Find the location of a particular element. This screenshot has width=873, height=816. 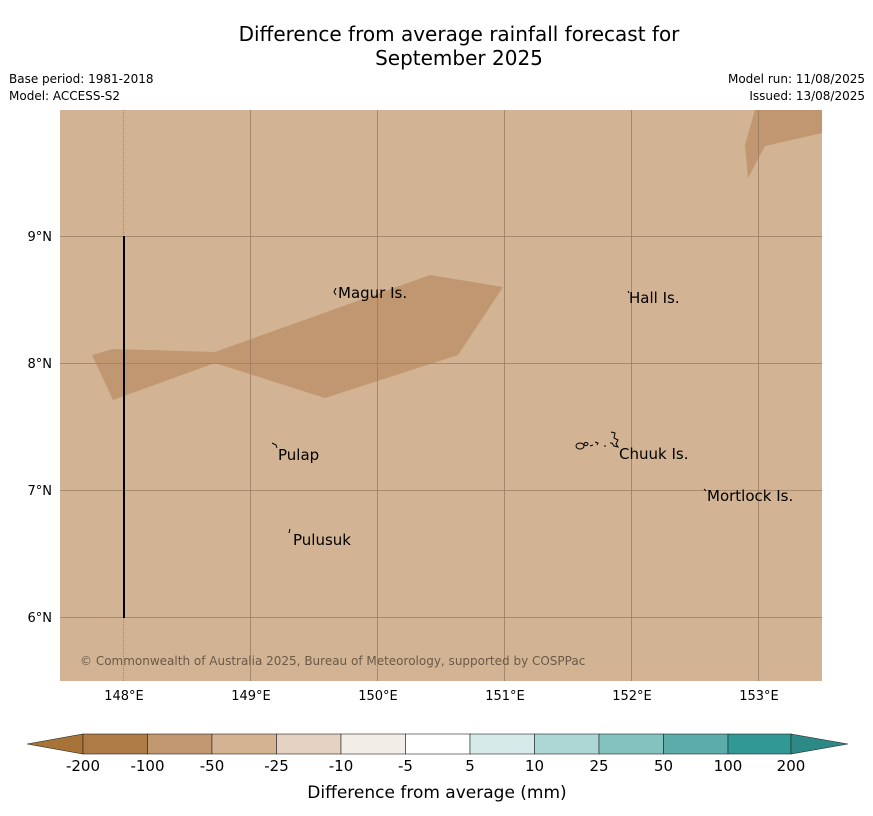

lon-label-151e: 151°E is located at coordinates (505, 696).